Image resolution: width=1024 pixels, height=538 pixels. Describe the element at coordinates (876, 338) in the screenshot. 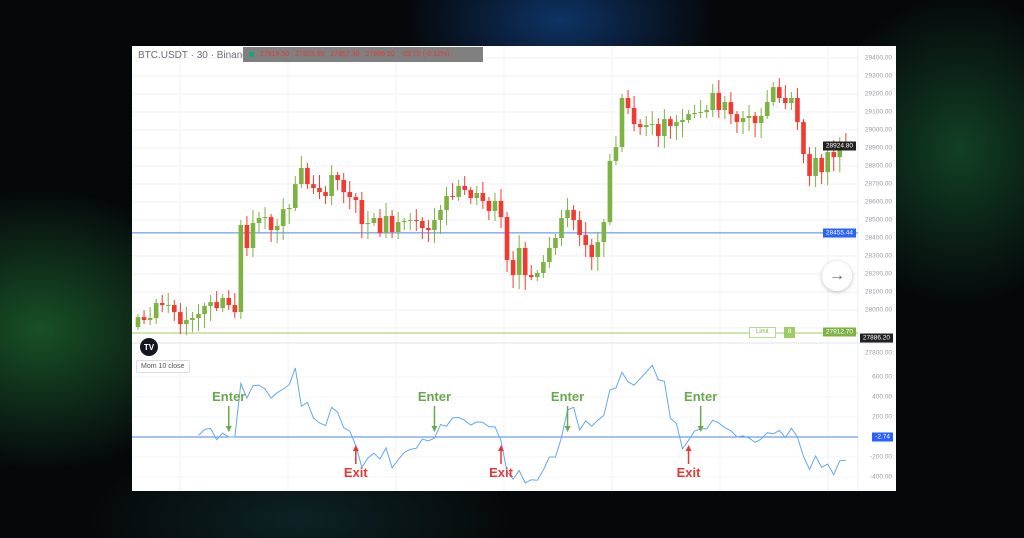

I see `limit-aux-tag: 27886.20` at that location.